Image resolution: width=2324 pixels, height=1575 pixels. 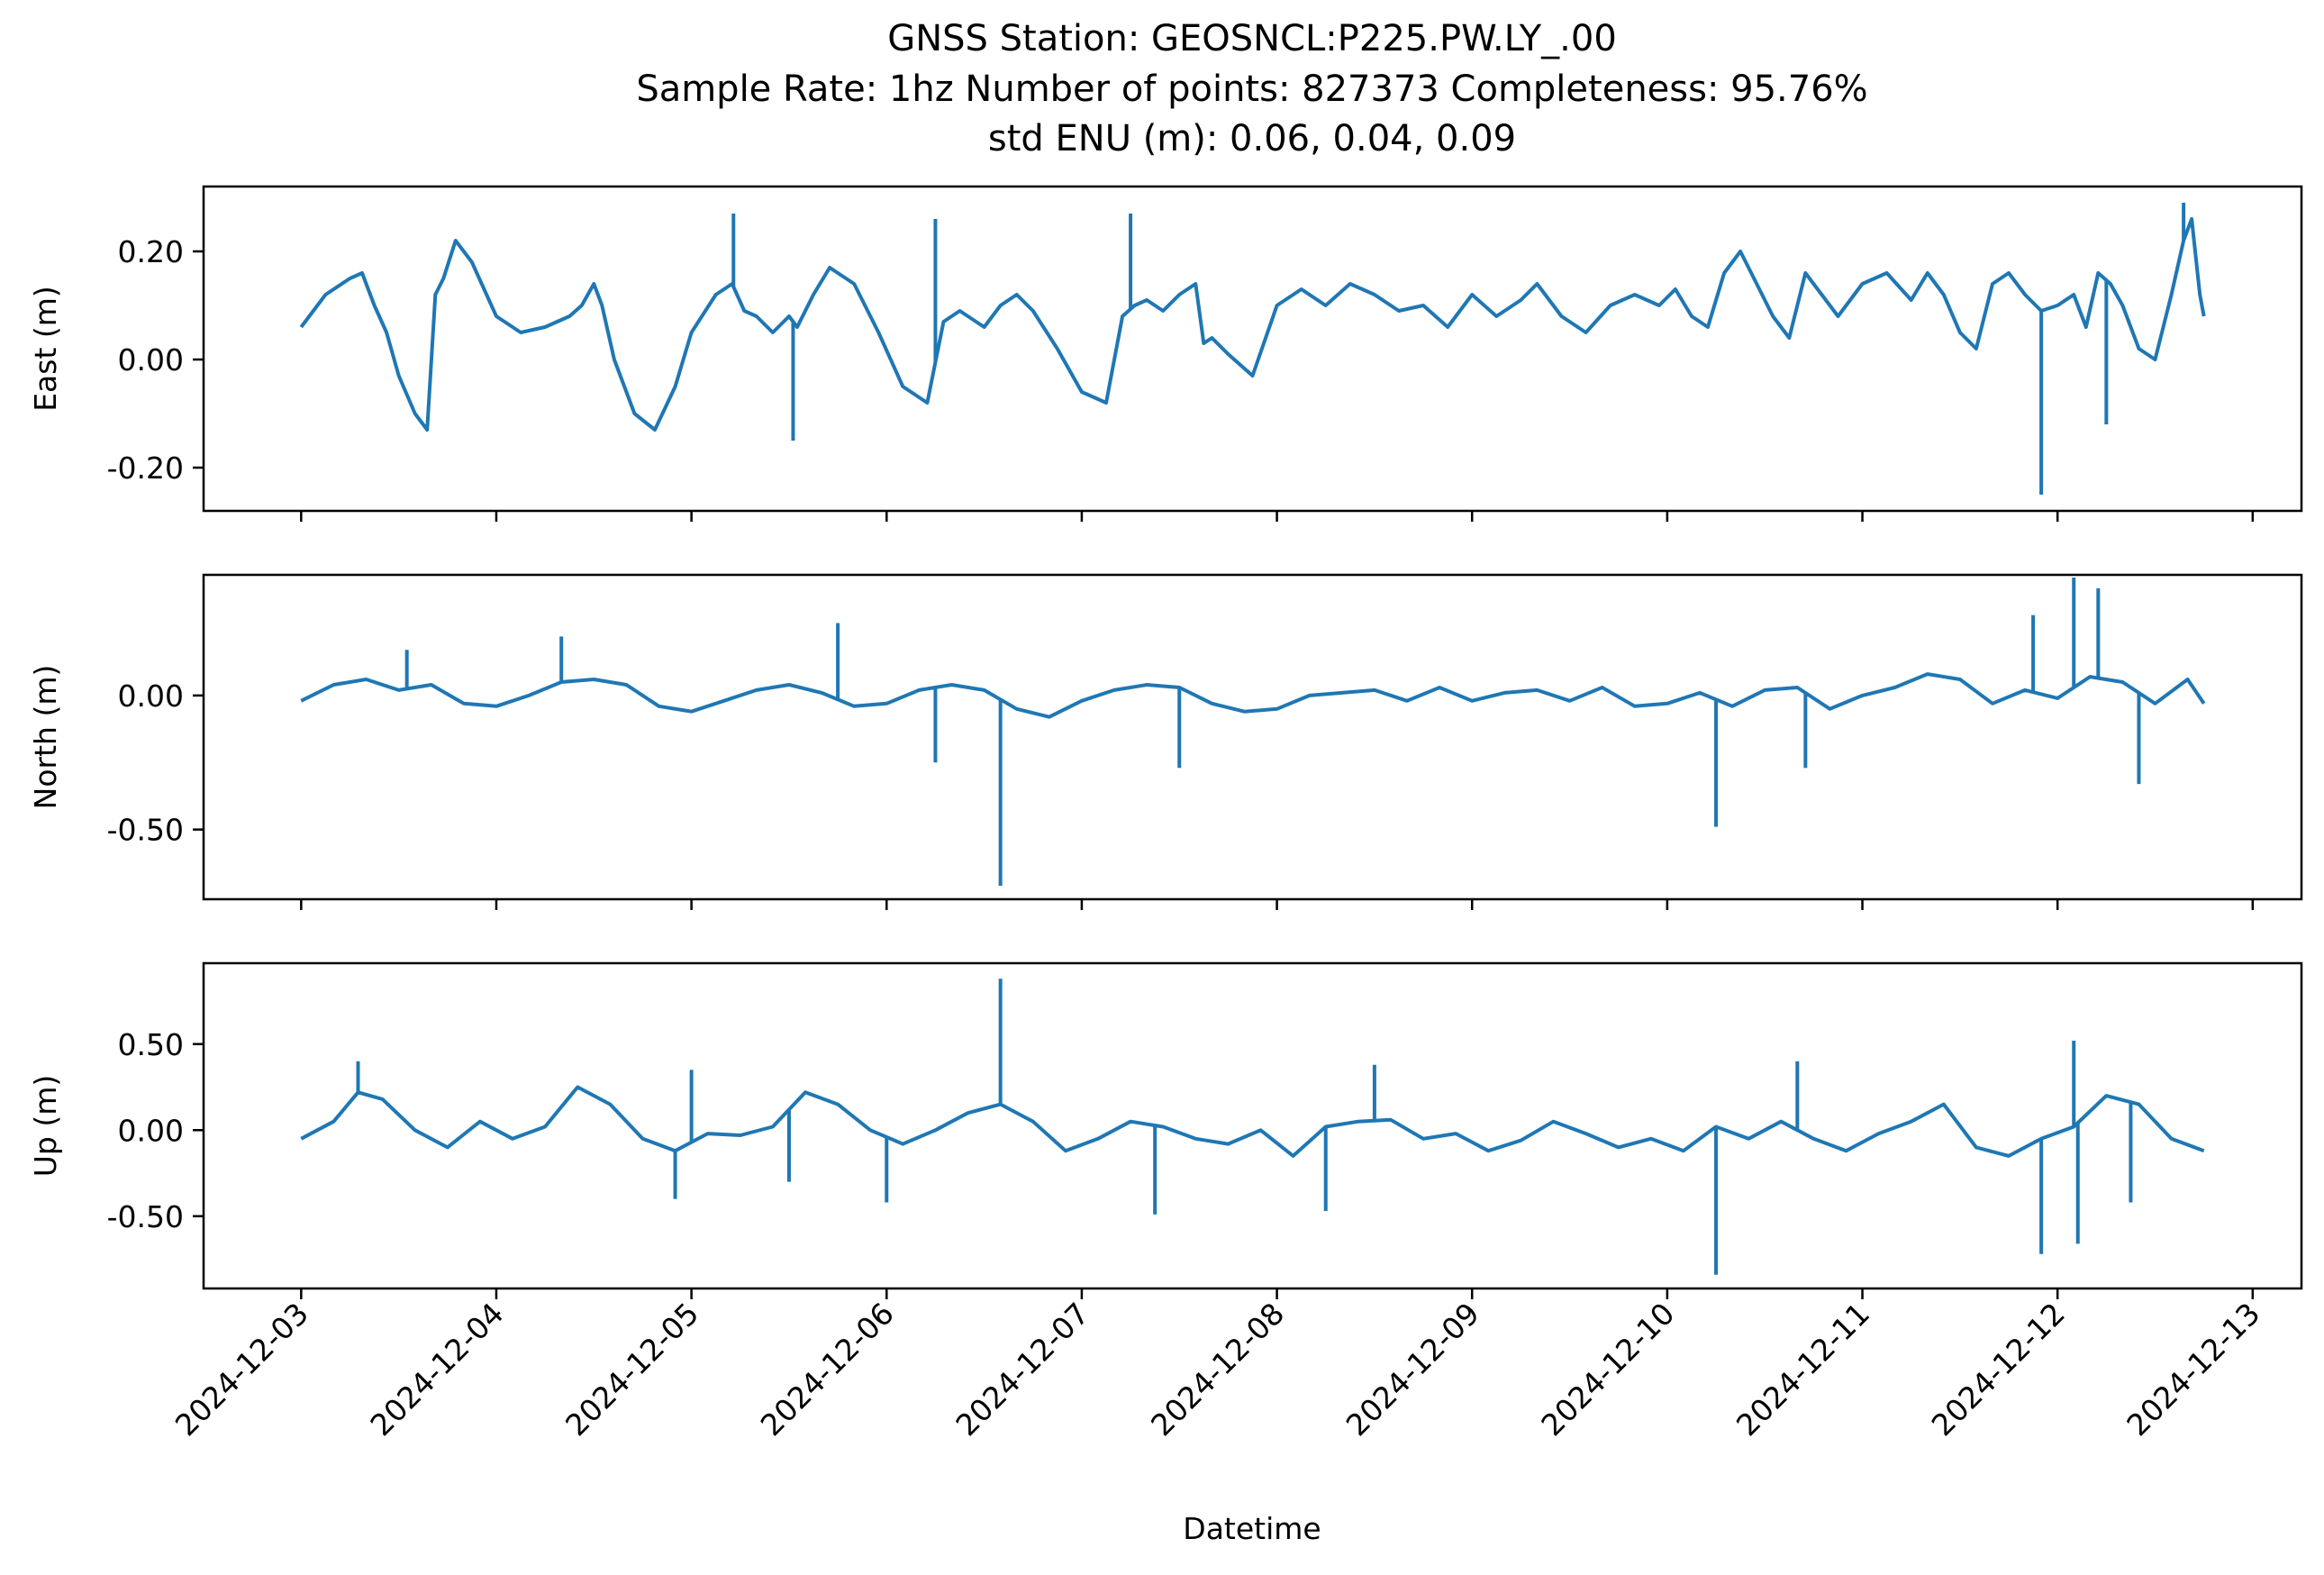 I want to click on chart-title-line-3: std ENU (m): 0.06, 0.04, 0.09, so click(x=1252, y=138).